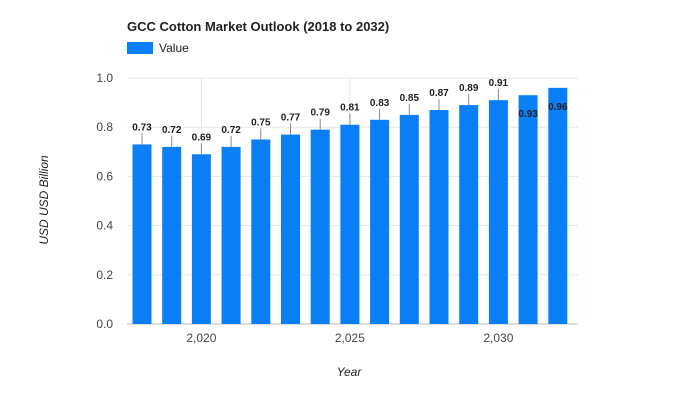  What do you see at coordinates (201, 338) in the screenshot?
I see `x-tick-label: 2,020` at bounding box center [201, 338].